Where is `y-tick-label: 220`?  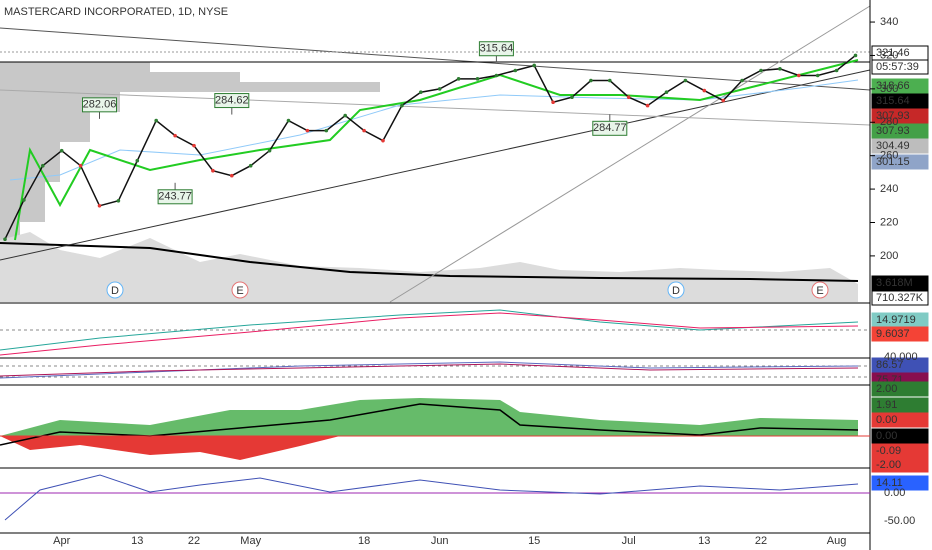 y-tick-label: 220 is located at coordinates (889, 222).